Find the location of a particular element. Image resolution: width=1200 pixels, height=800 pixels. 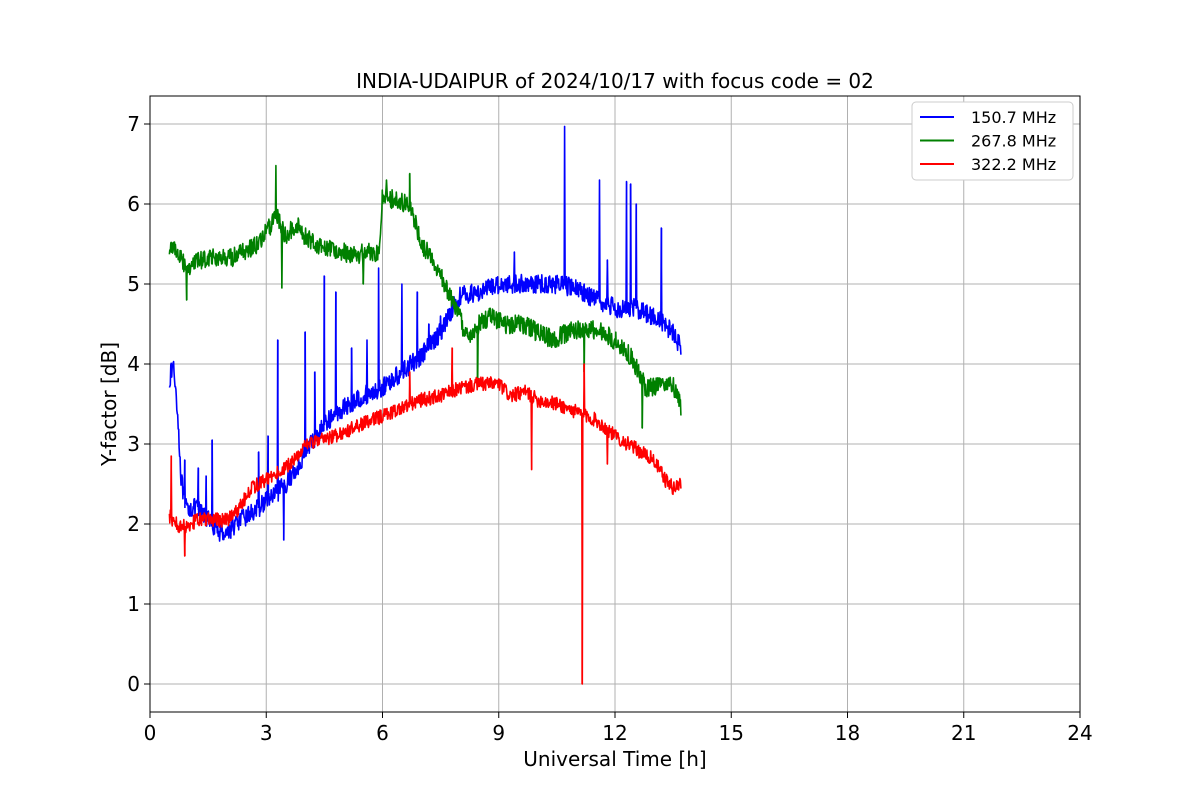

x-tick-label: 12 is located at coordinates (614, 733).